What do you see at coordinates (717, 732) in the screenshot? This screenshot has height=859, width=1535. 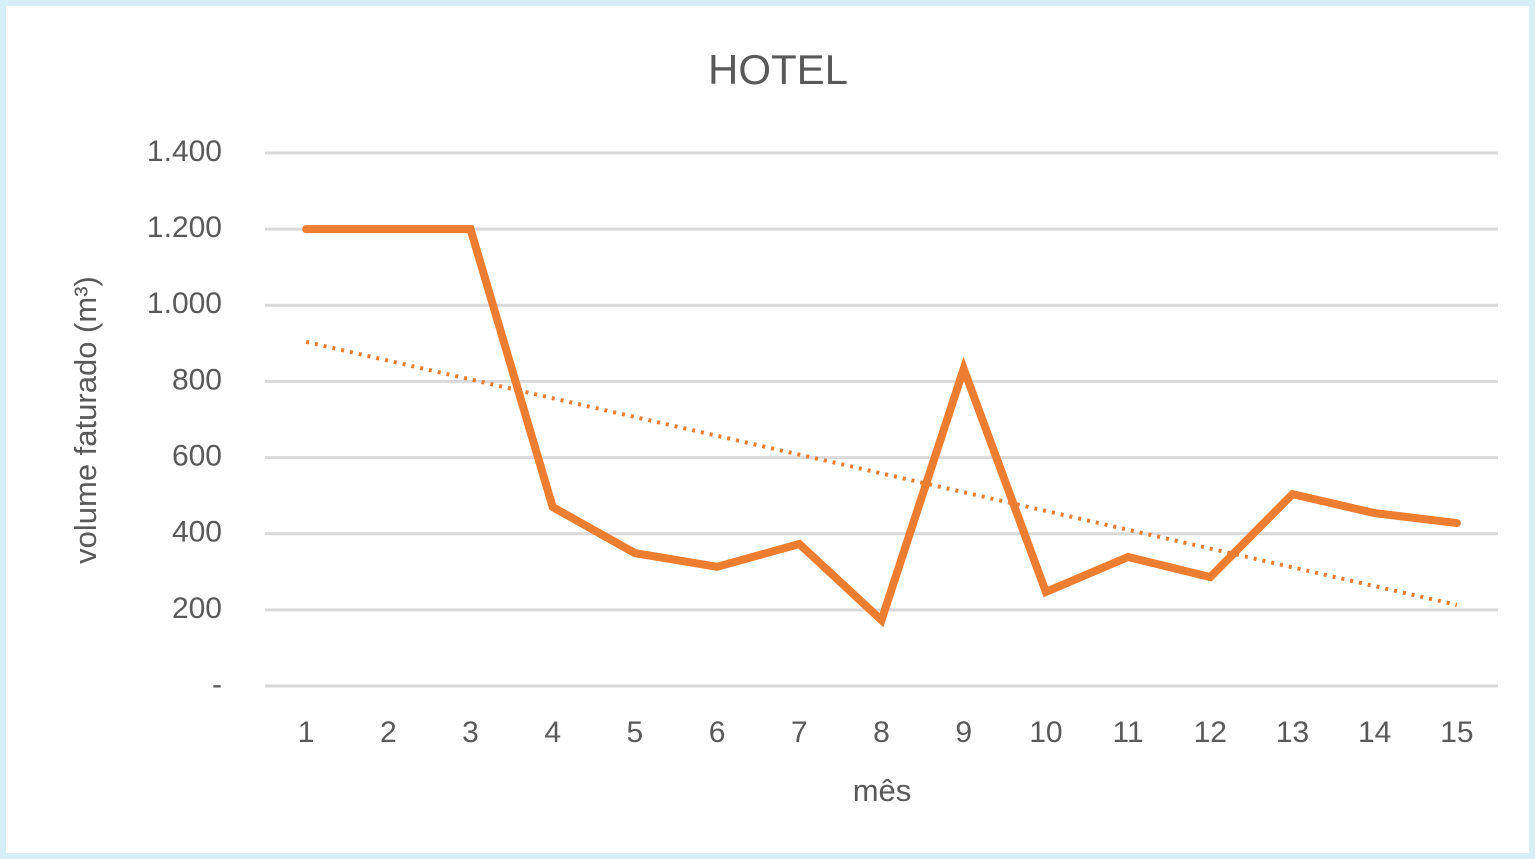 I see `x-tick-label: 6` at bounding box center [717, 732].